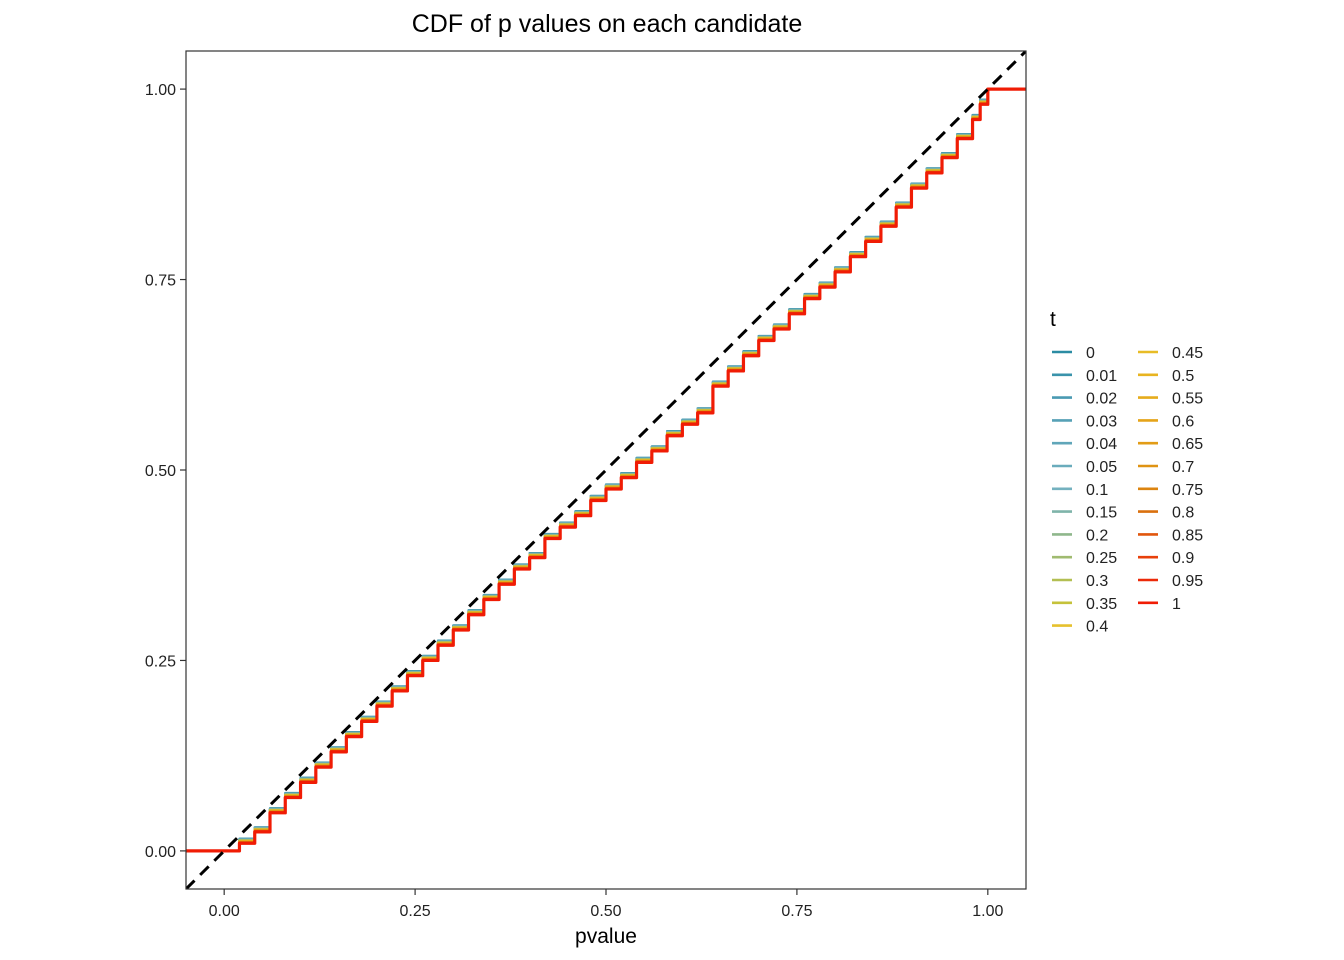  What do you see at coordinates (1101, 604) in the screenshot?
I see `legend-label: 0.35` at bounding box center [1101, 604].